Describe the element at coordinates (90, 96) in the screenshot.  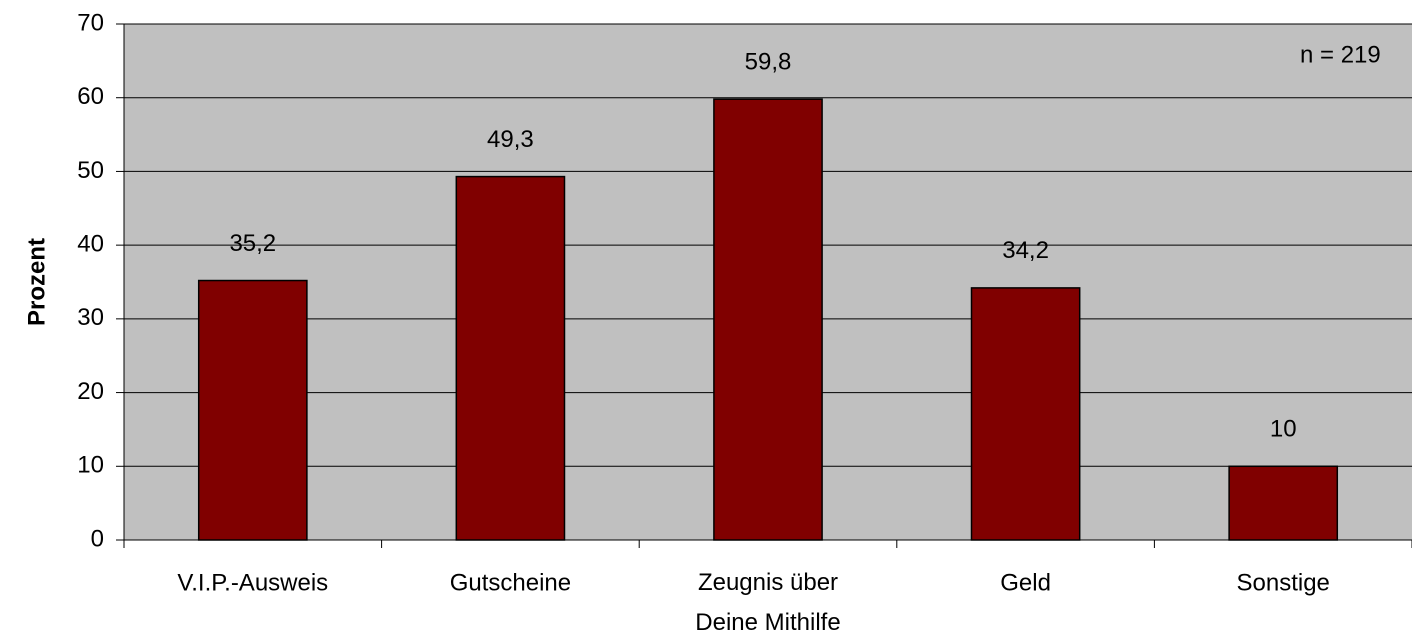
I see `y-tick-label: 60` at that location.